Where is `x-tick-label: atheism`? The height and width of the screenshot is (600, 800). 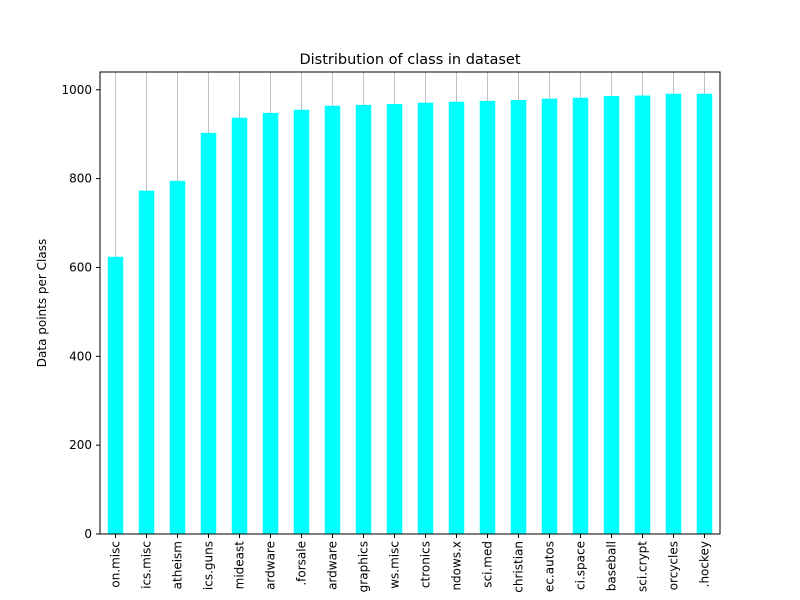 x-tick-label: atheism is located at coordinates (178, 565).